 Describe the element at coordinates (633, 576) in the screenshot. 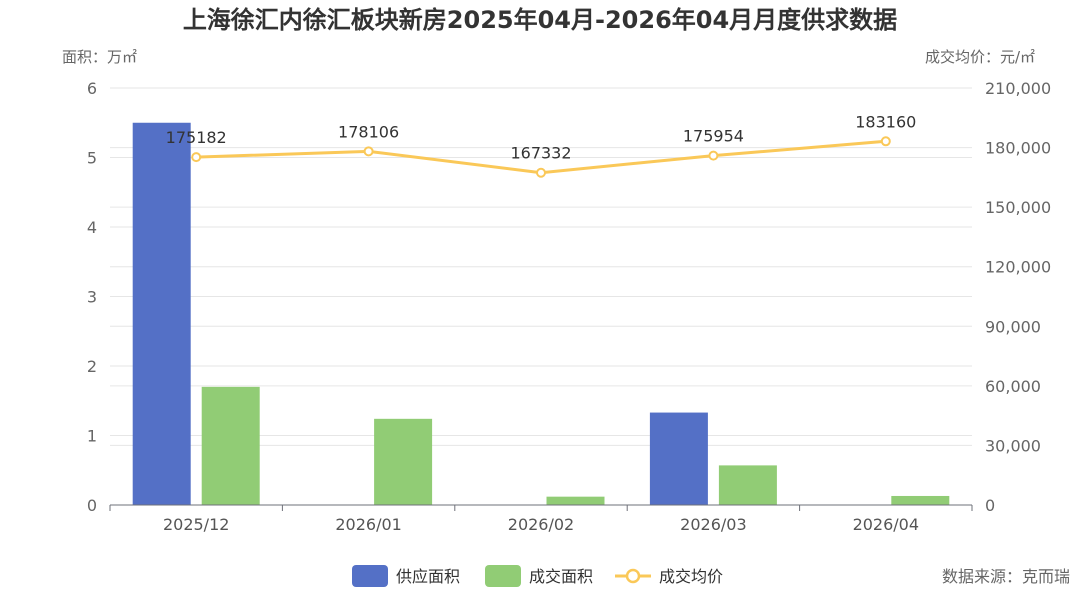

I see `legend-avg-price-swatch-marker` at that location.